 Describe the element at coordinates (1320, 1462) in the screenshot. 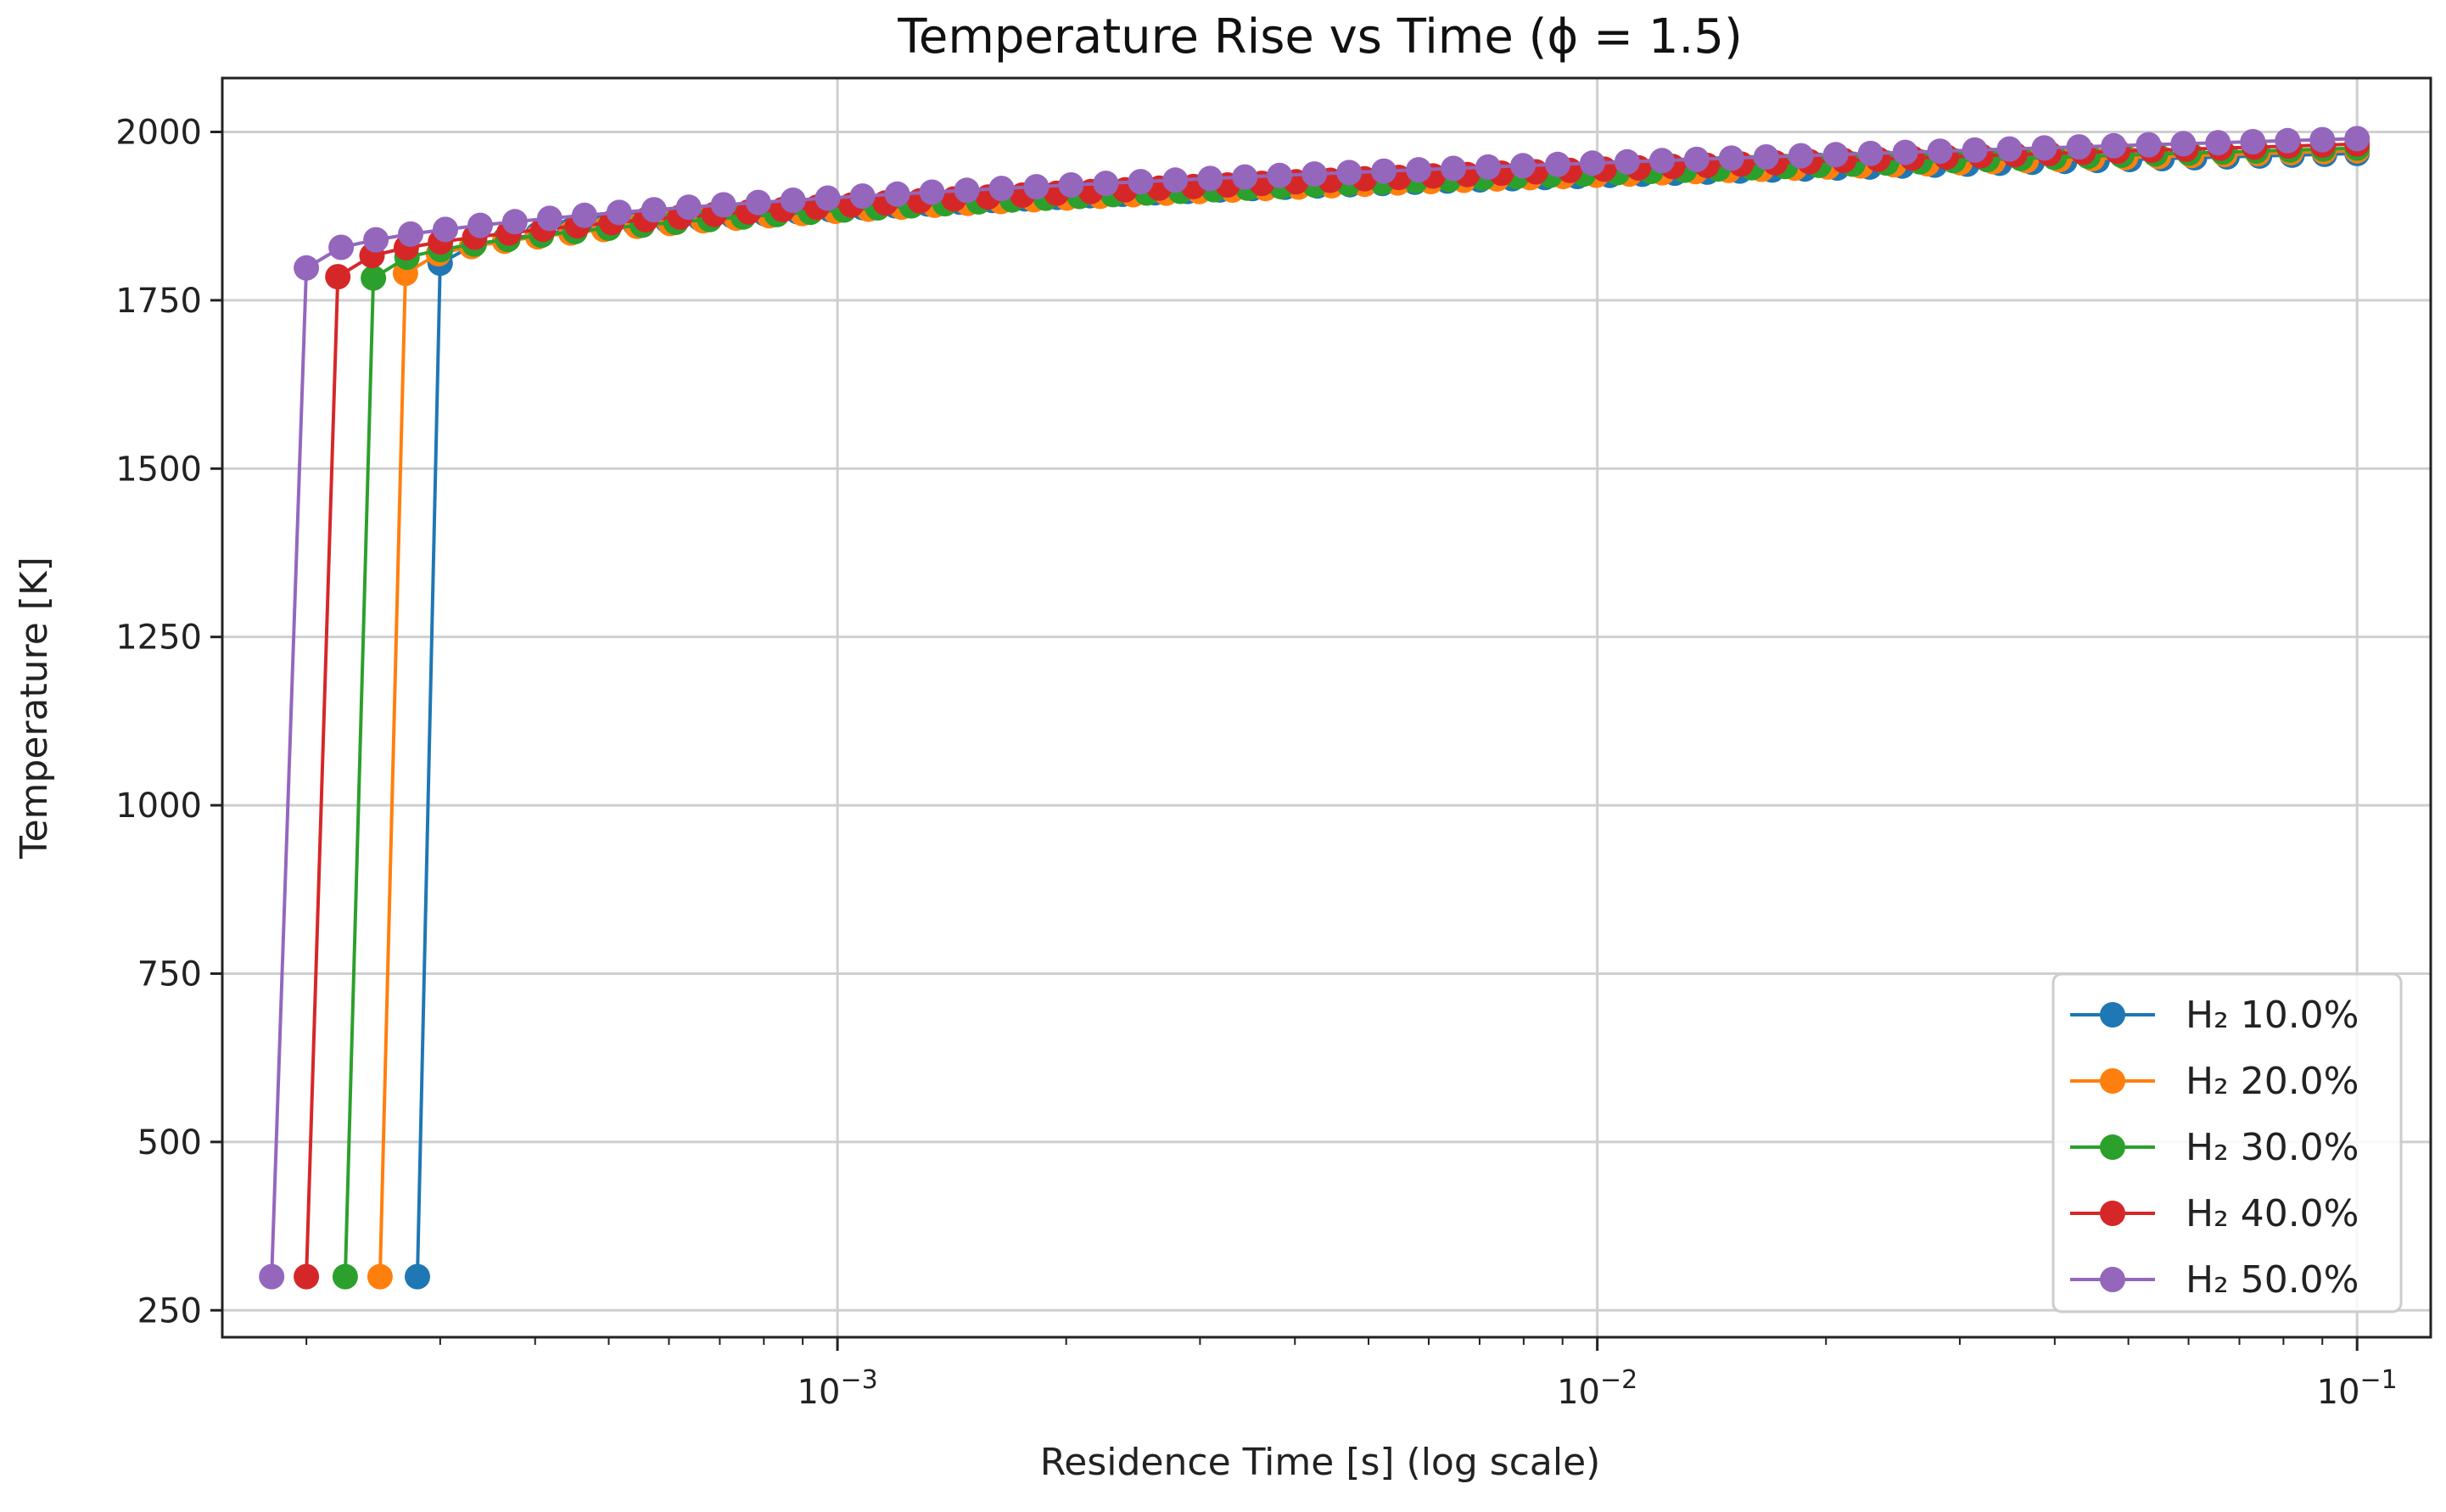

I see `x-axis-title: Residence Time [s] (log scale)` at that location.